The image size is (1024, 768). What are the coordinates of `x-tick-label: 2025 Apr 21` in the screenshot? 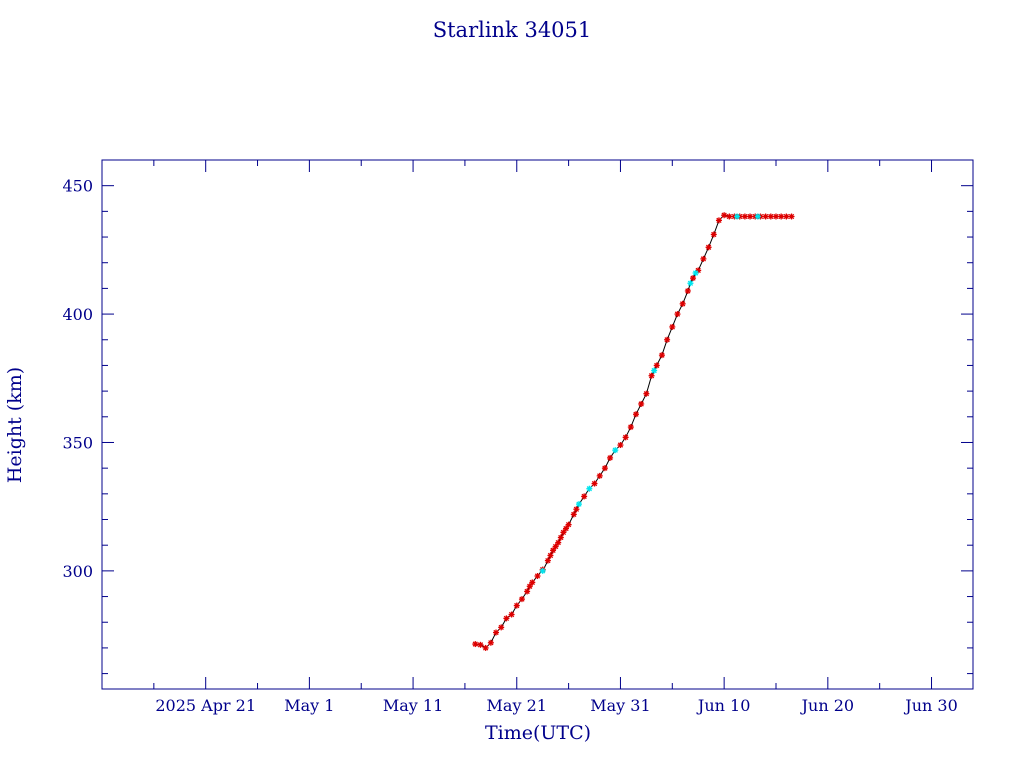 It's located at (205, 705).